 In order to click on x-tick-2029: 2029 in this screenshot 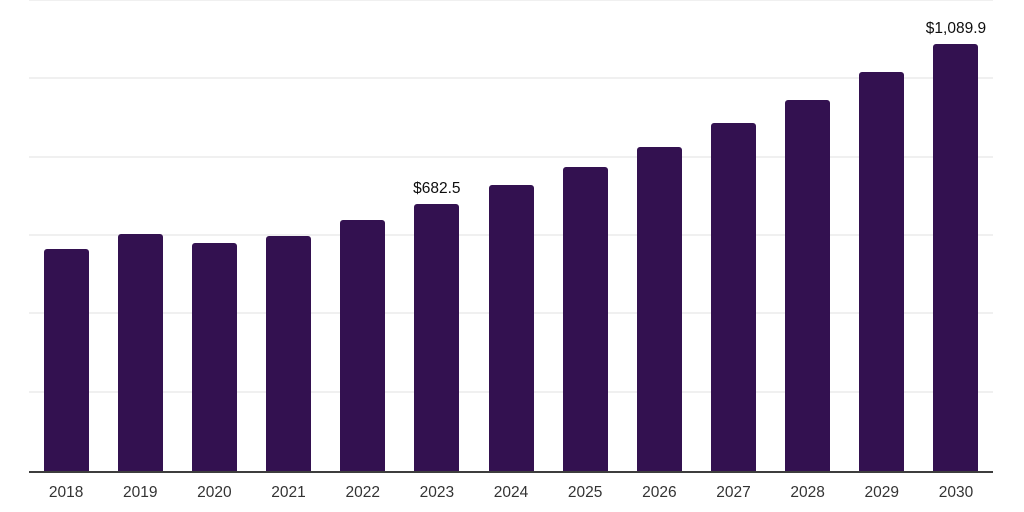, I will do `click(882, 492)`.